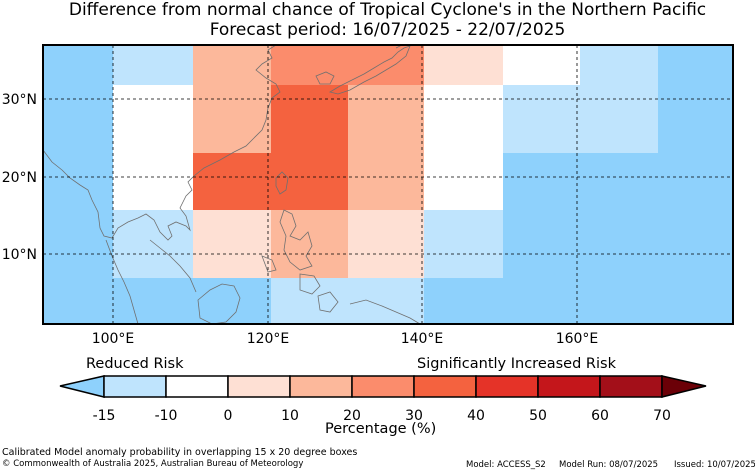 The image size is (755, 470). I want to click on footer-issued: Issued: 10/07/2025, so click(714, 465).